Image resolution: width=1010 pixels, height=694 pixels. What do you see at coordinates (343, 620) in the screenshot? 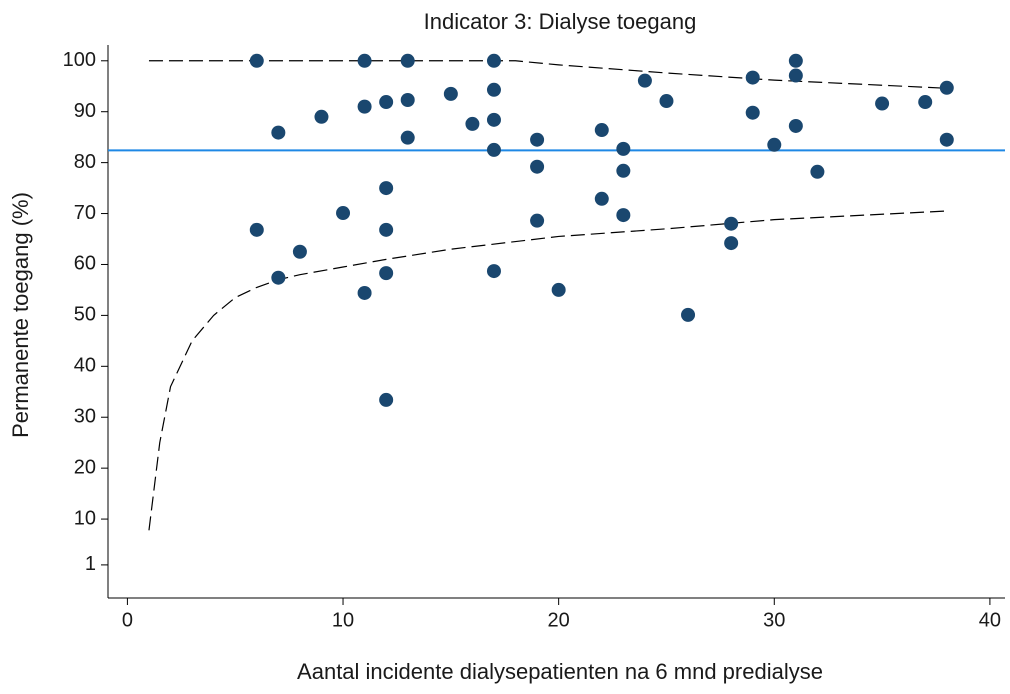
I see `x-tick-label: 10` at bounding box center [343, 620].